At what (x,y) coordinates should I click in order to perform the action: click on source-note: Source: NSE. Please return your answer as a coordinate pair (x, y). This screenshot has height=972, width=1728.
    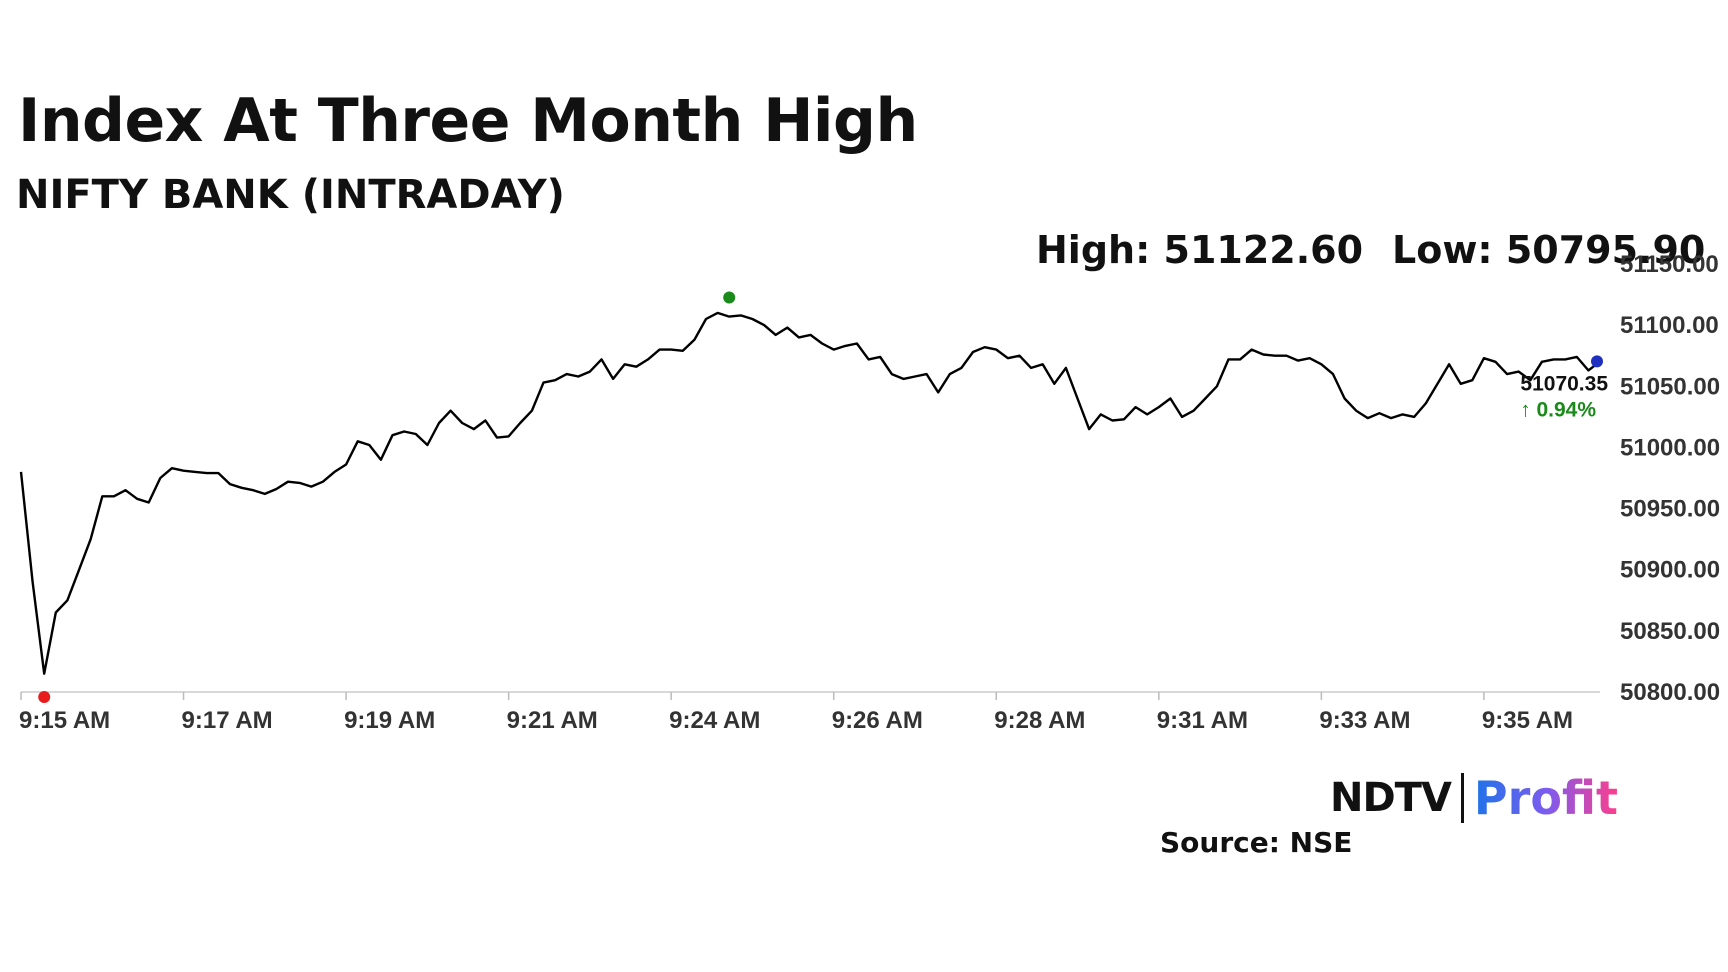
    Looking at the image, I should click on (1256, 842).